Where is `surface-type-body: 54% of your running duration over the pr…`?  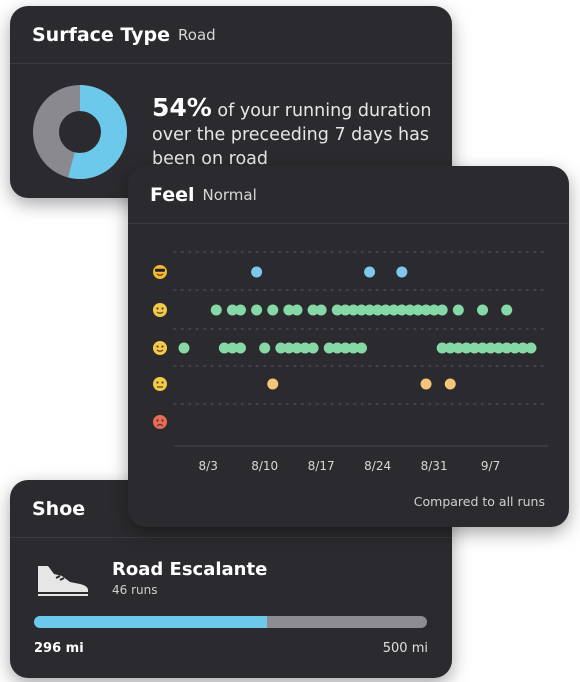 surface-type-body: 54% of your running duration over the pr… is located at coordinates (231, 131).